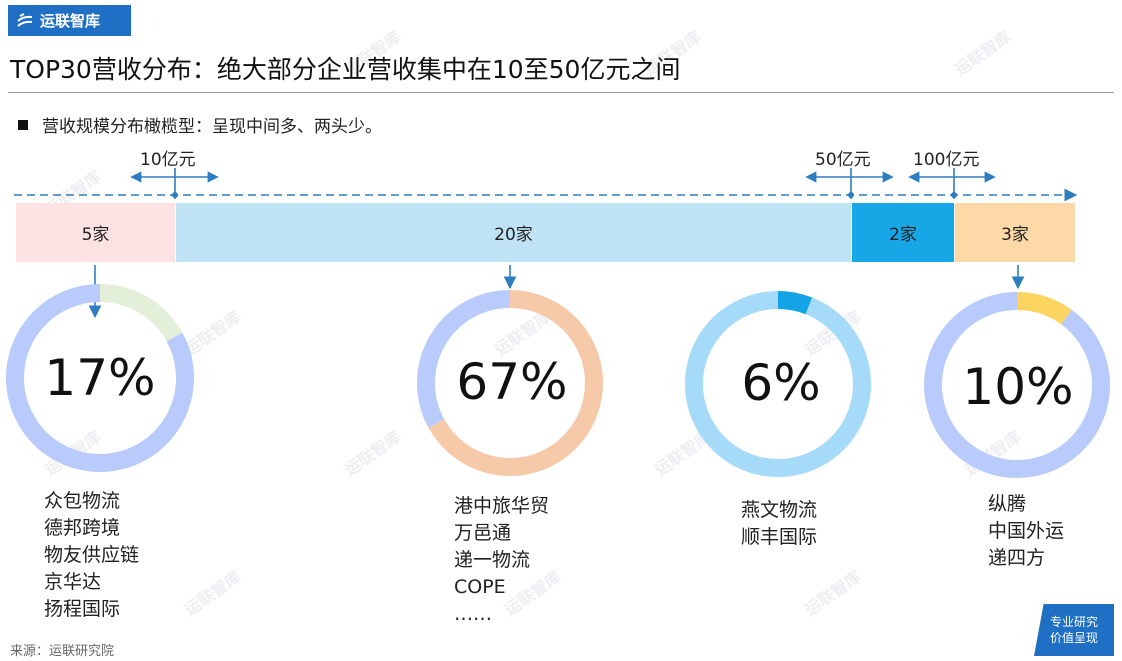 This screenshot has height=661, width=1122. Describe the element at coordinates (82, 609) in the screenshot. I see `company-name: 扬程国际` at that location.